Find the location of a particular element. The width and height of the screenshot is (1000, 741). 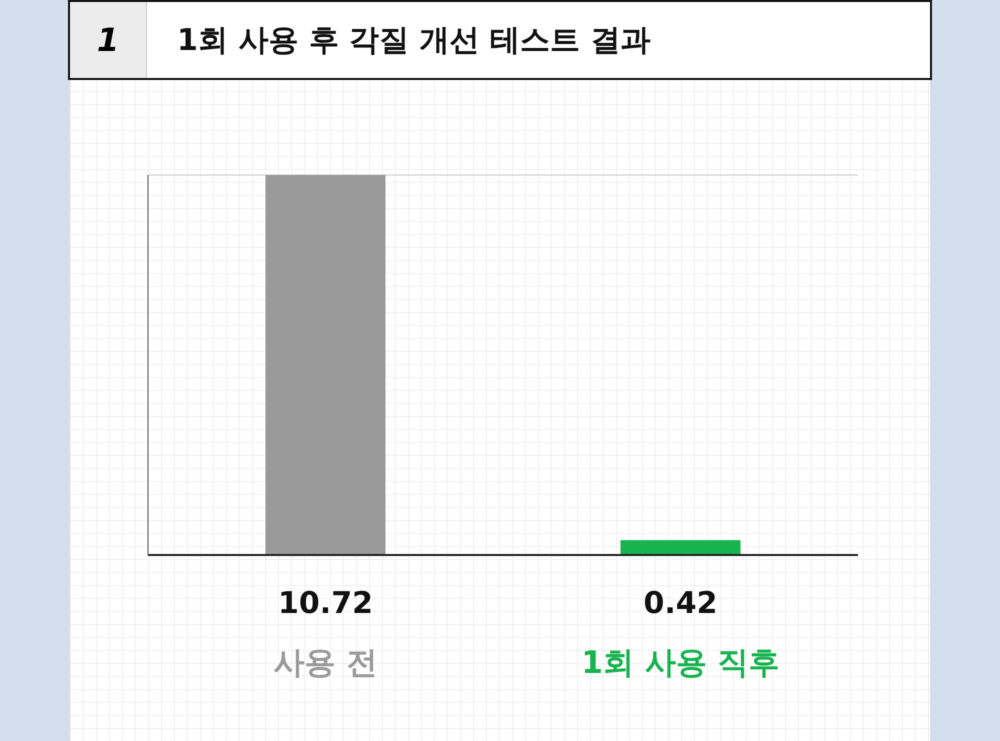

chart-title: 1회 사용 후 각질 개선 테스트 결과 is located at coordinates (414, 41).